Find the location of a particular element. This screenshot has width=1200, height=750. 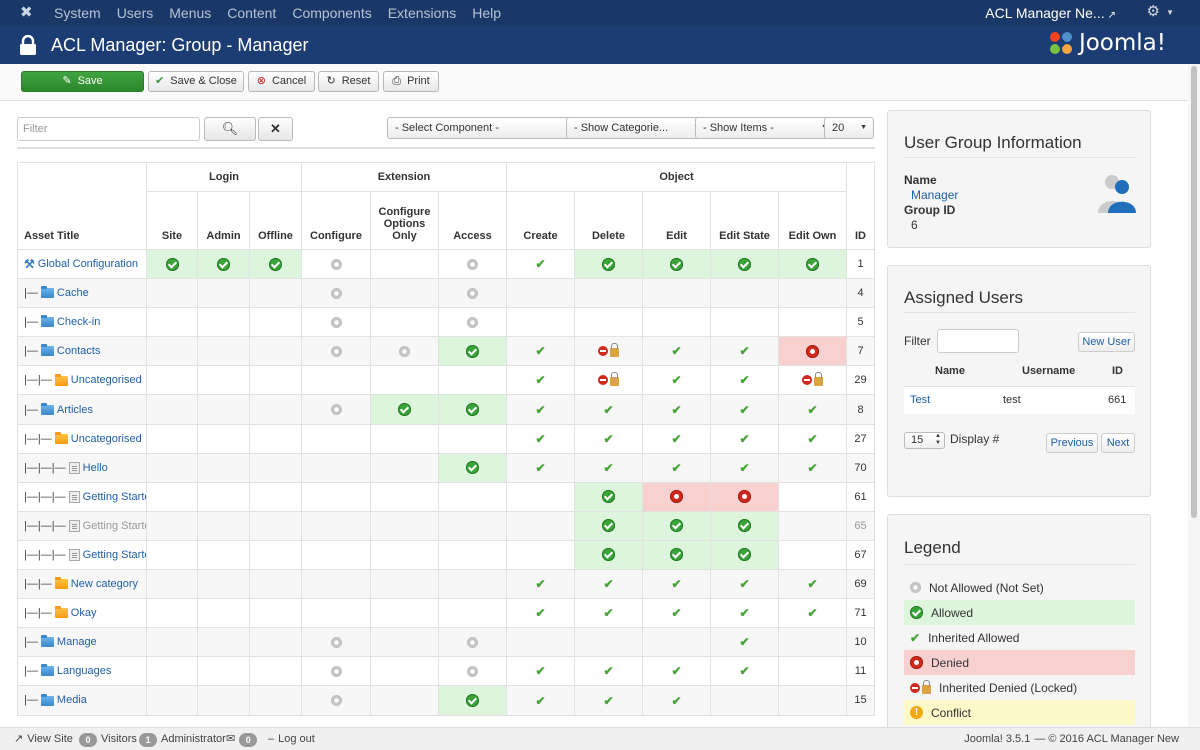

assigned-filter-label: Filter is located at coordinates (917, 341).